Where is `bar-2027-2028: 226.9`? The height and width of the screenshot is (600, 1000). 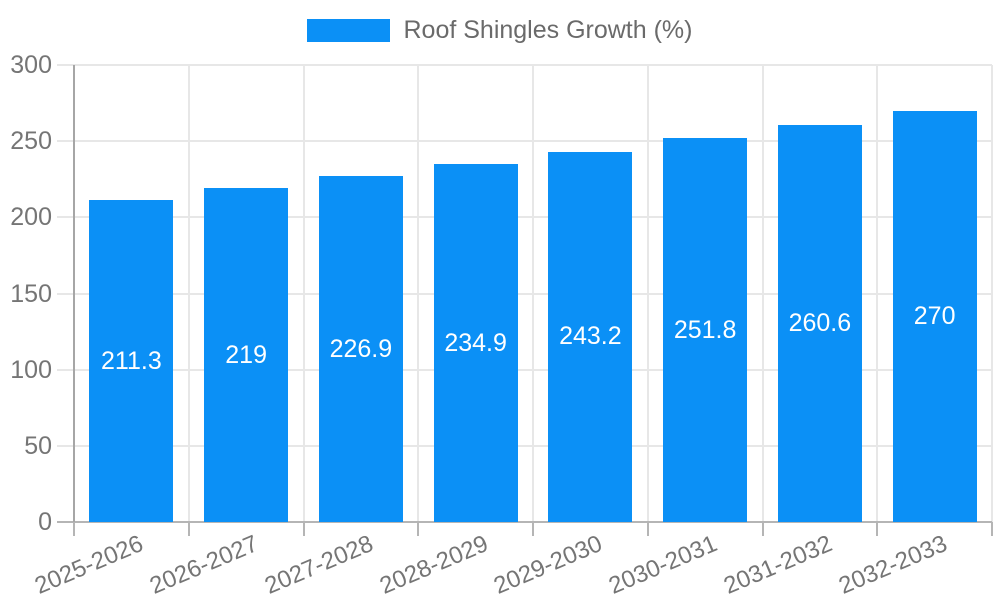 bar-2027-2028: 226.9 is located at coordinates (360, 349).